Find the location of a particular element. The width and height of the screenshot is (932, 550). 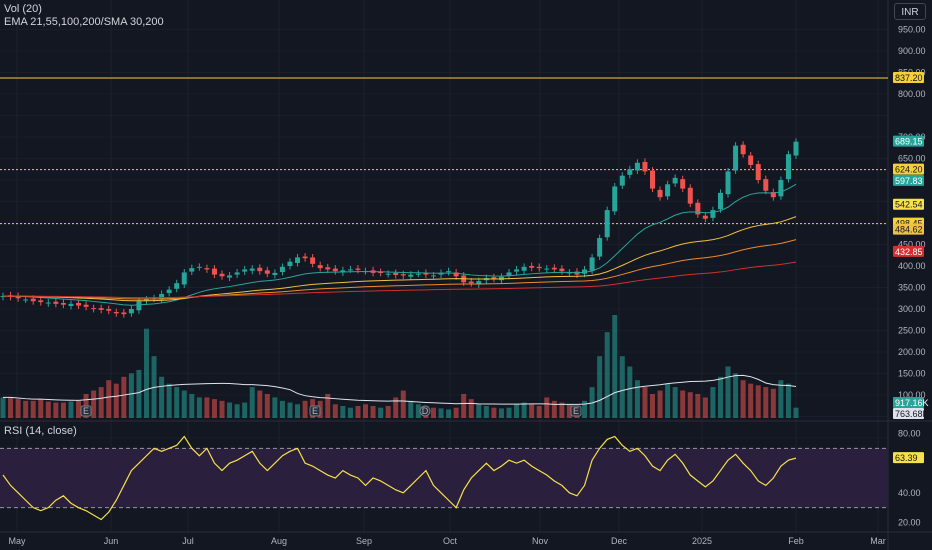

time-tick-label: Jul is located at coordinates (188, 541).